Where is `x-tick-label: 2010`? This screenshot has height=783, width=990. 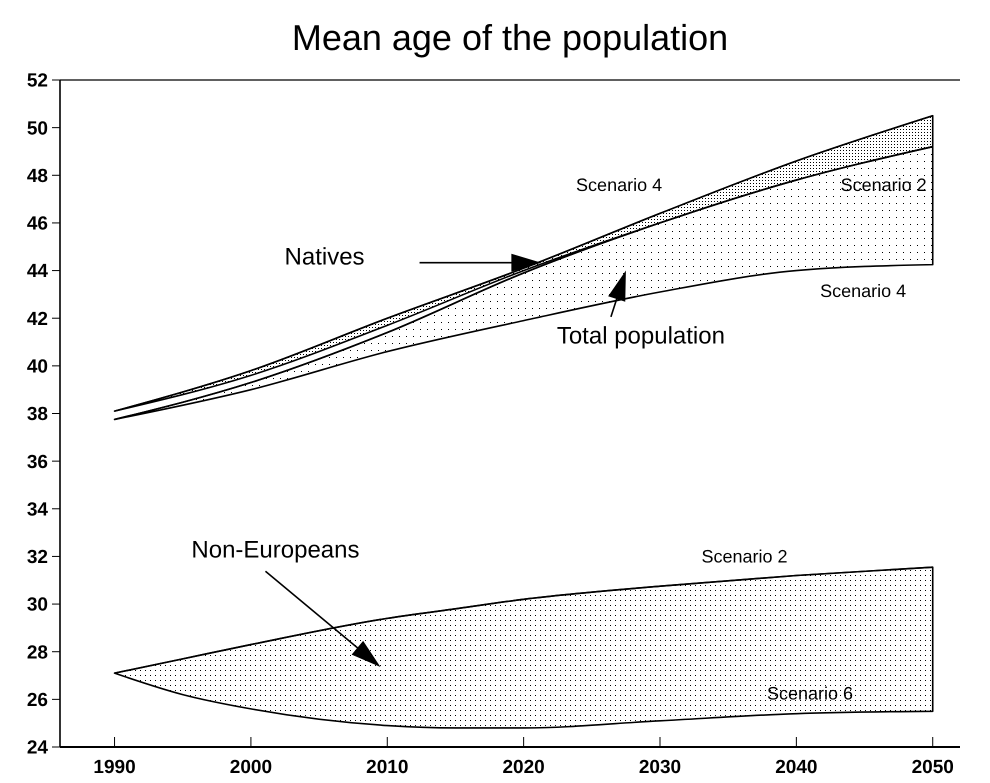 x-tick-label: 2010 is located at coordinates (387, 767).